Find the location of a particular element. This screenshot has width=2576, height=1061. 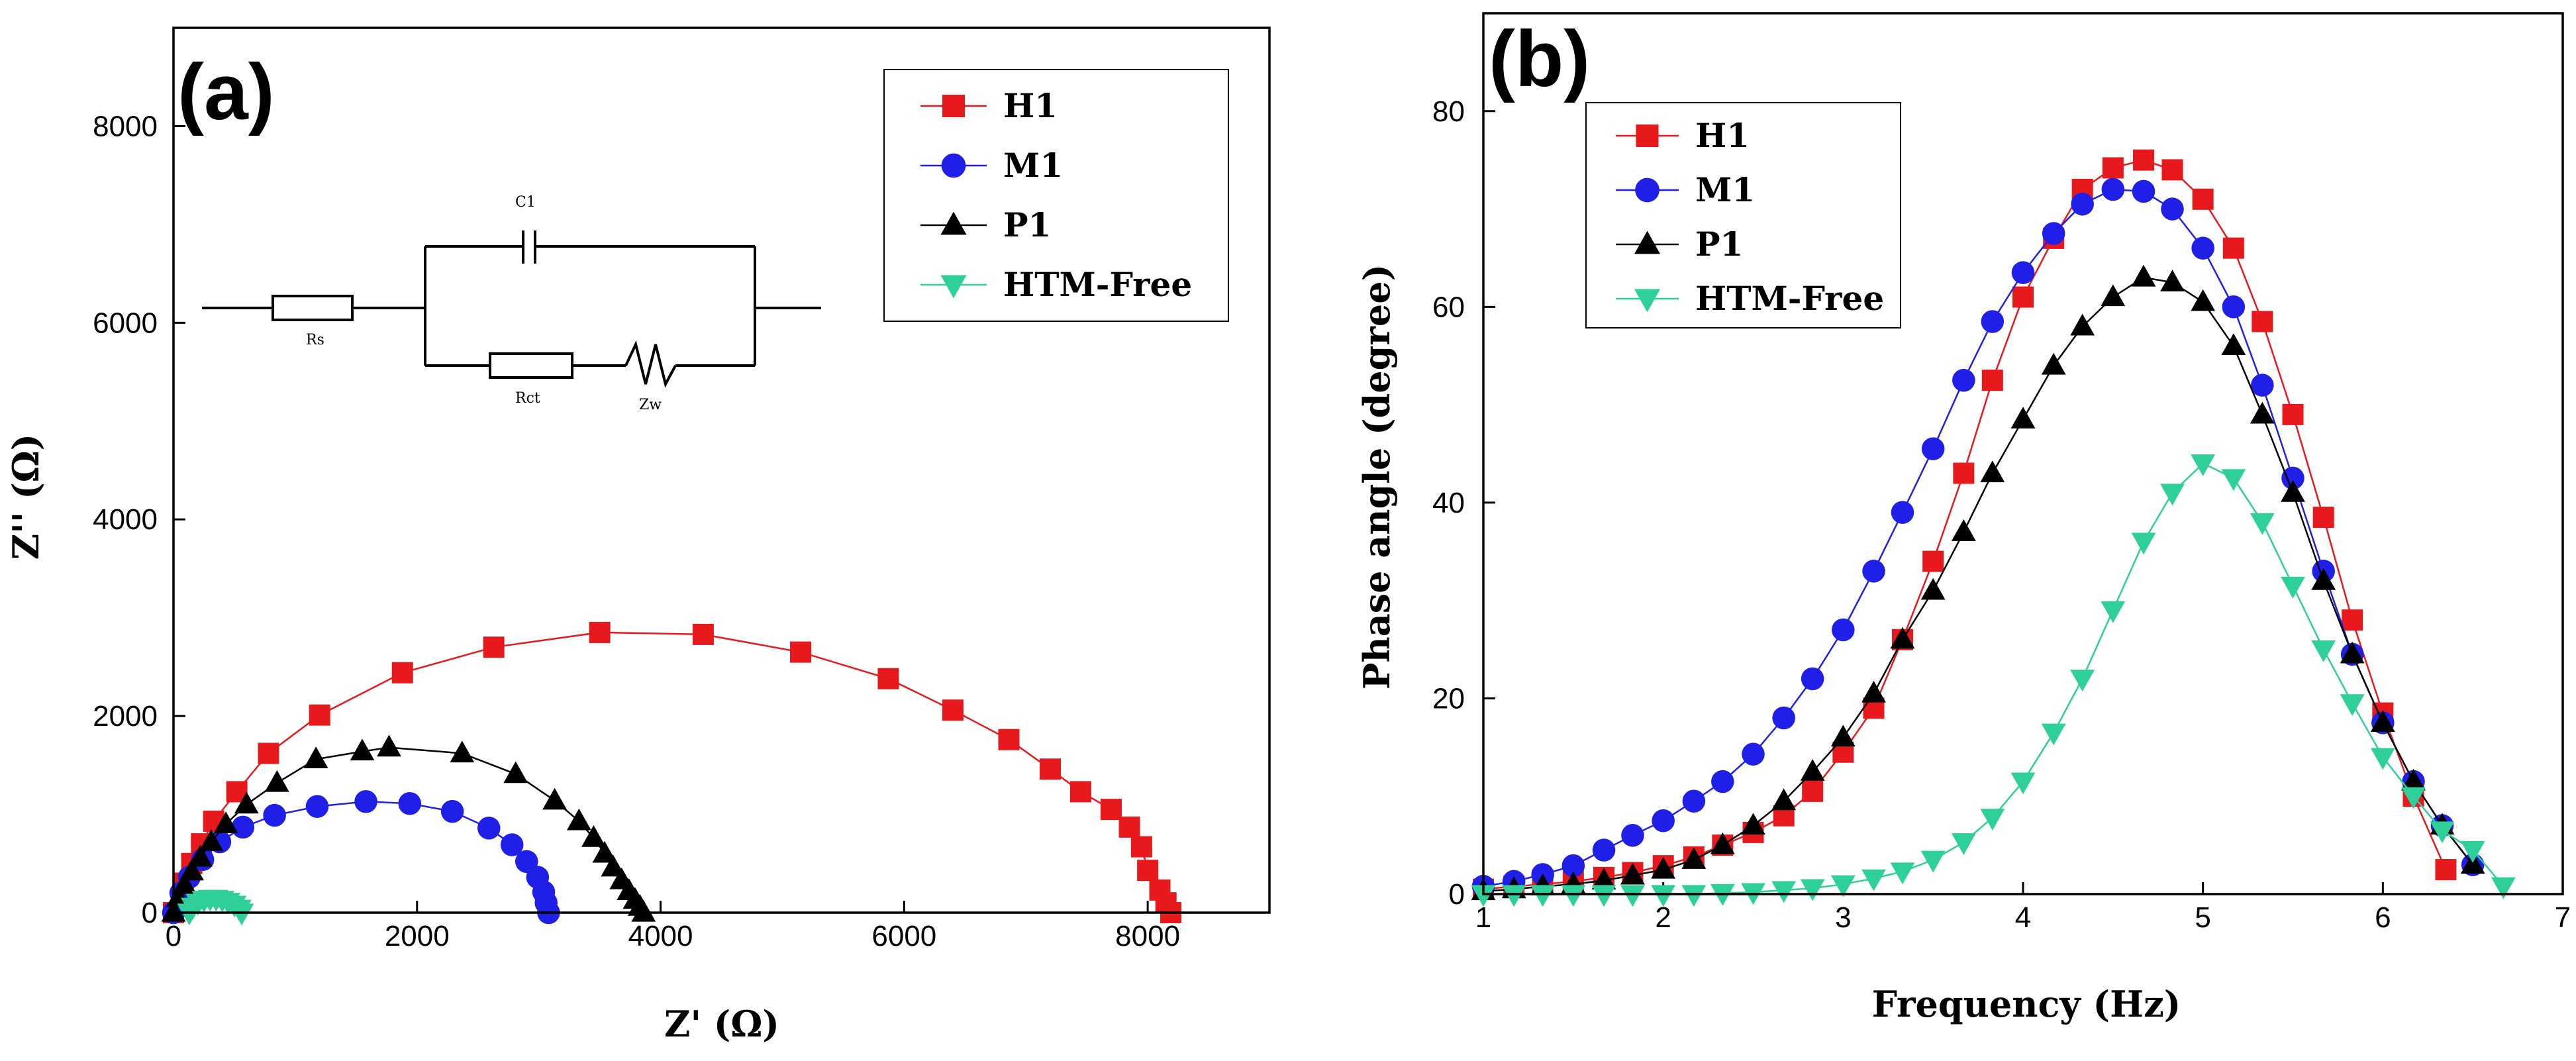

panel-b-legend-label-h1: H1 is located at coordinates (1722, 135).